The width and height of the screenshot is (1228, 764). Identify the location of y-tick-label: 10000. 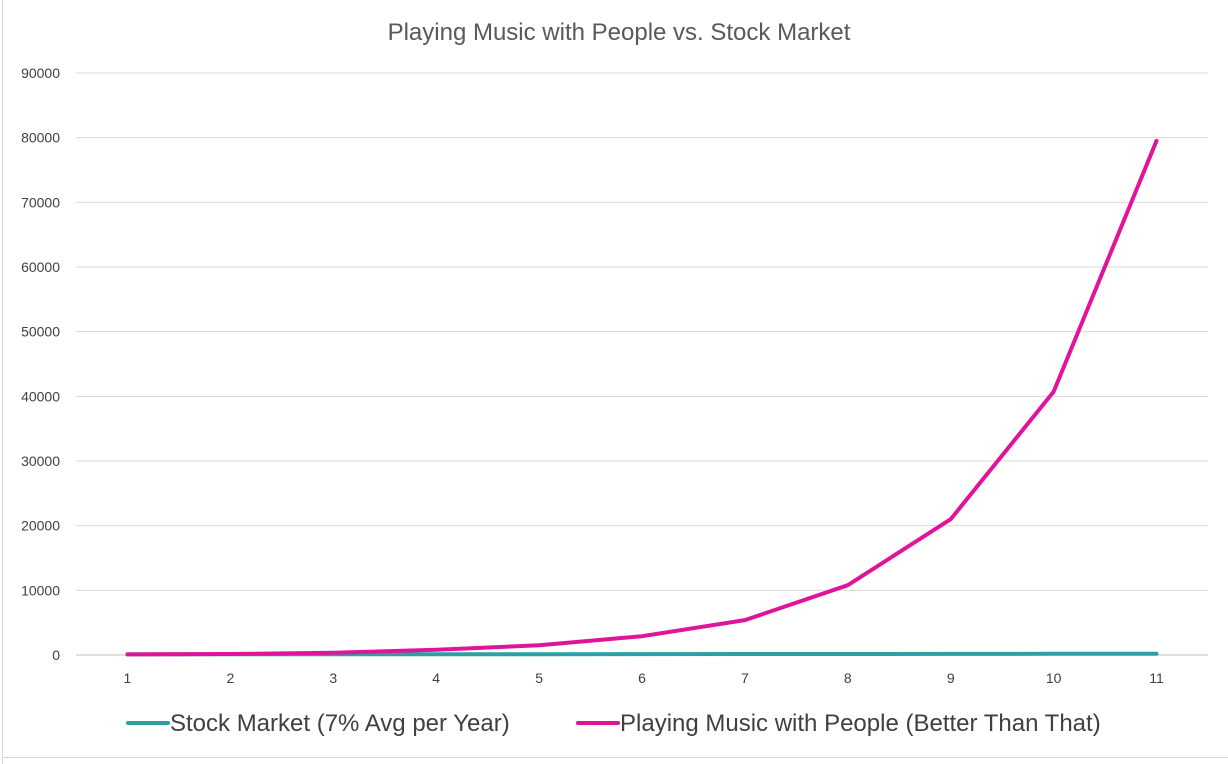
(40, 590).